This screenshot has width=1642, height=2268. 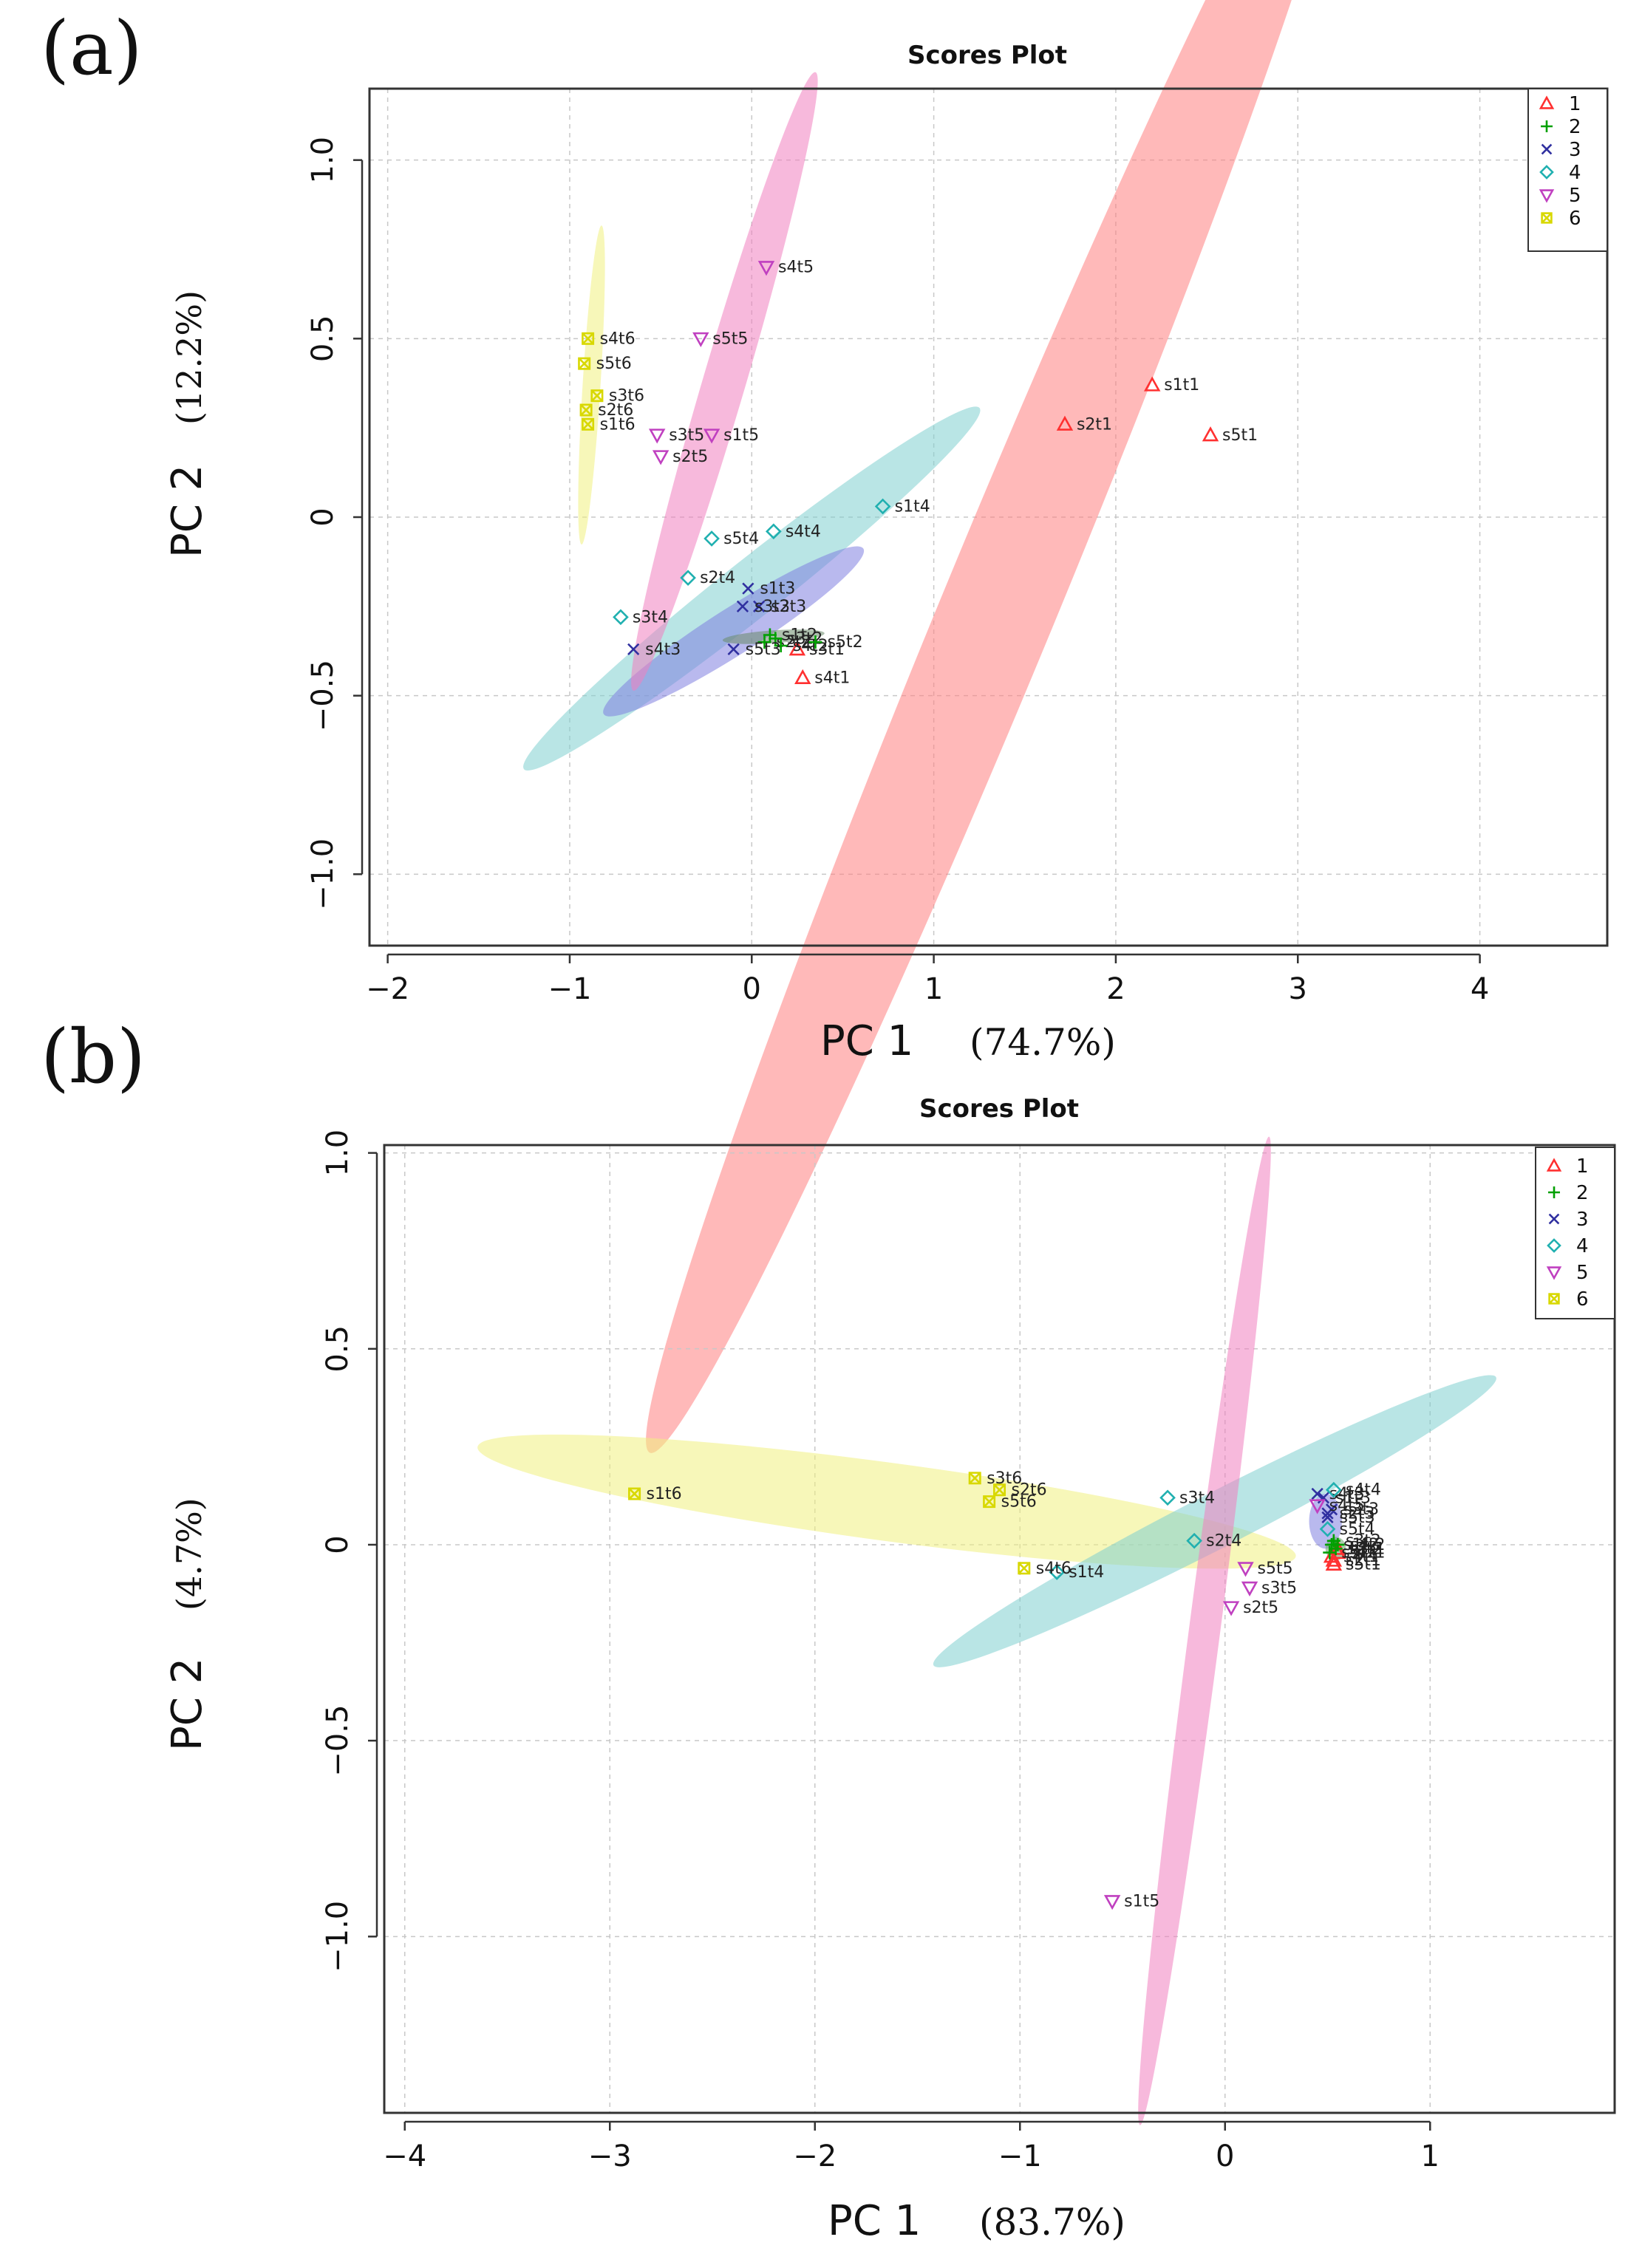 What do you see at coordinates (323, 339) in the screenshot?
I see `y-tick-label-a-0.5: 0.5` at bounding box center [323, 339].